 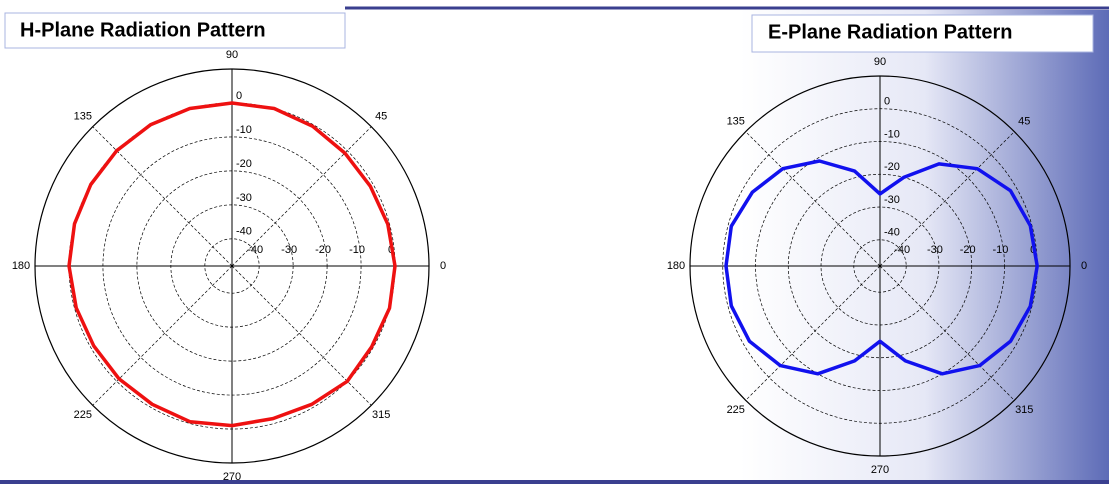 What do you see at coordinates (890, 32) in the screenshot?
I see `chart-title: E-Plane Radiation Pattern` at bounding box center [890, 32].